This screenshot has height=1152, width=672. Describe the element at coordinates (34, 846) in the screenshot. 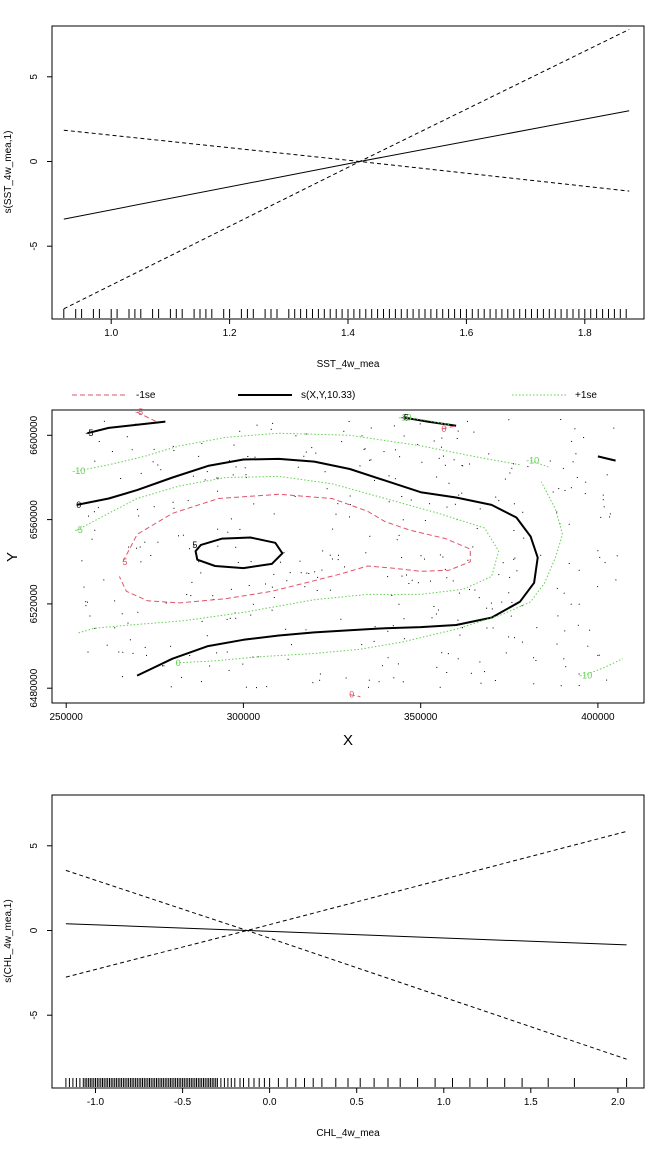

I see `y-tick-label: 5` at that location.